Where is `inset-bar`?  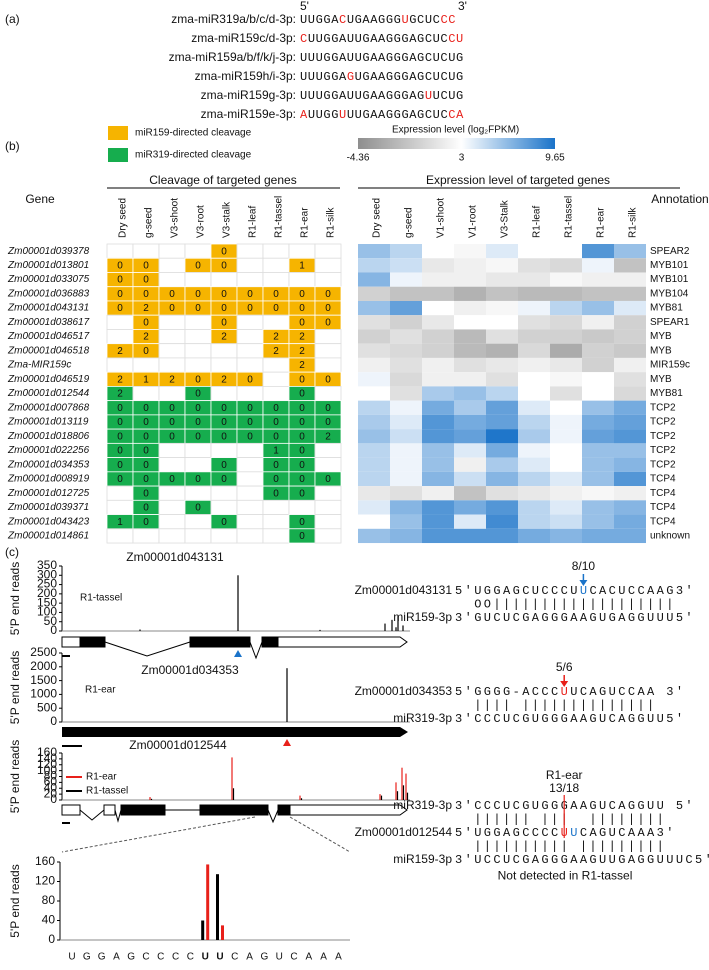
inset-bar is located at coordinates (208, 902).